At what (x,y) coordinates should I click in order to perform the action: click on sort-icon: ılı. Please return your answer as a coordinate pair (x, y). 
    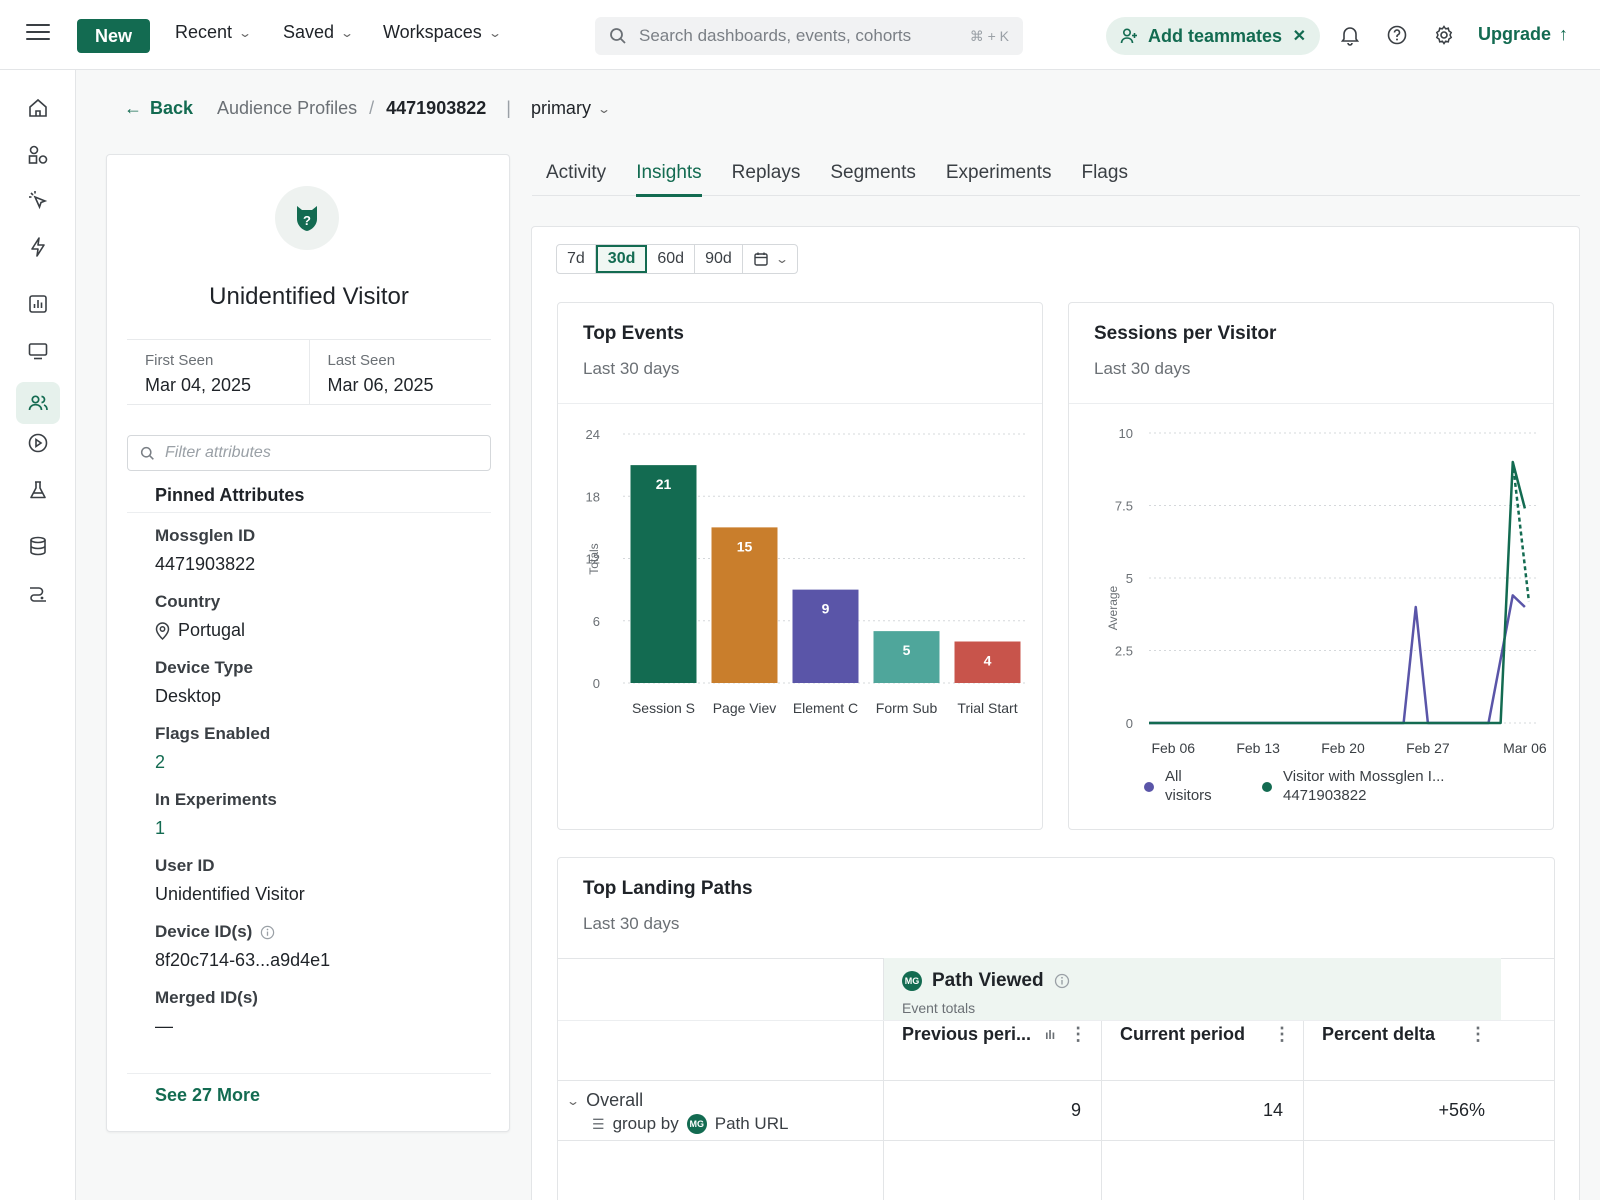
    Looking at the image, I should click on (1050, 1034).